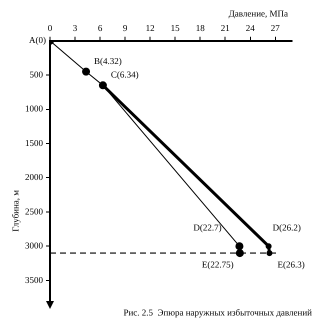 The width and height of the screenshot is (330, 327). Describe the element at coordinates (37, 74) in the screenshot. I see `y-tick-label: 500` at that location.